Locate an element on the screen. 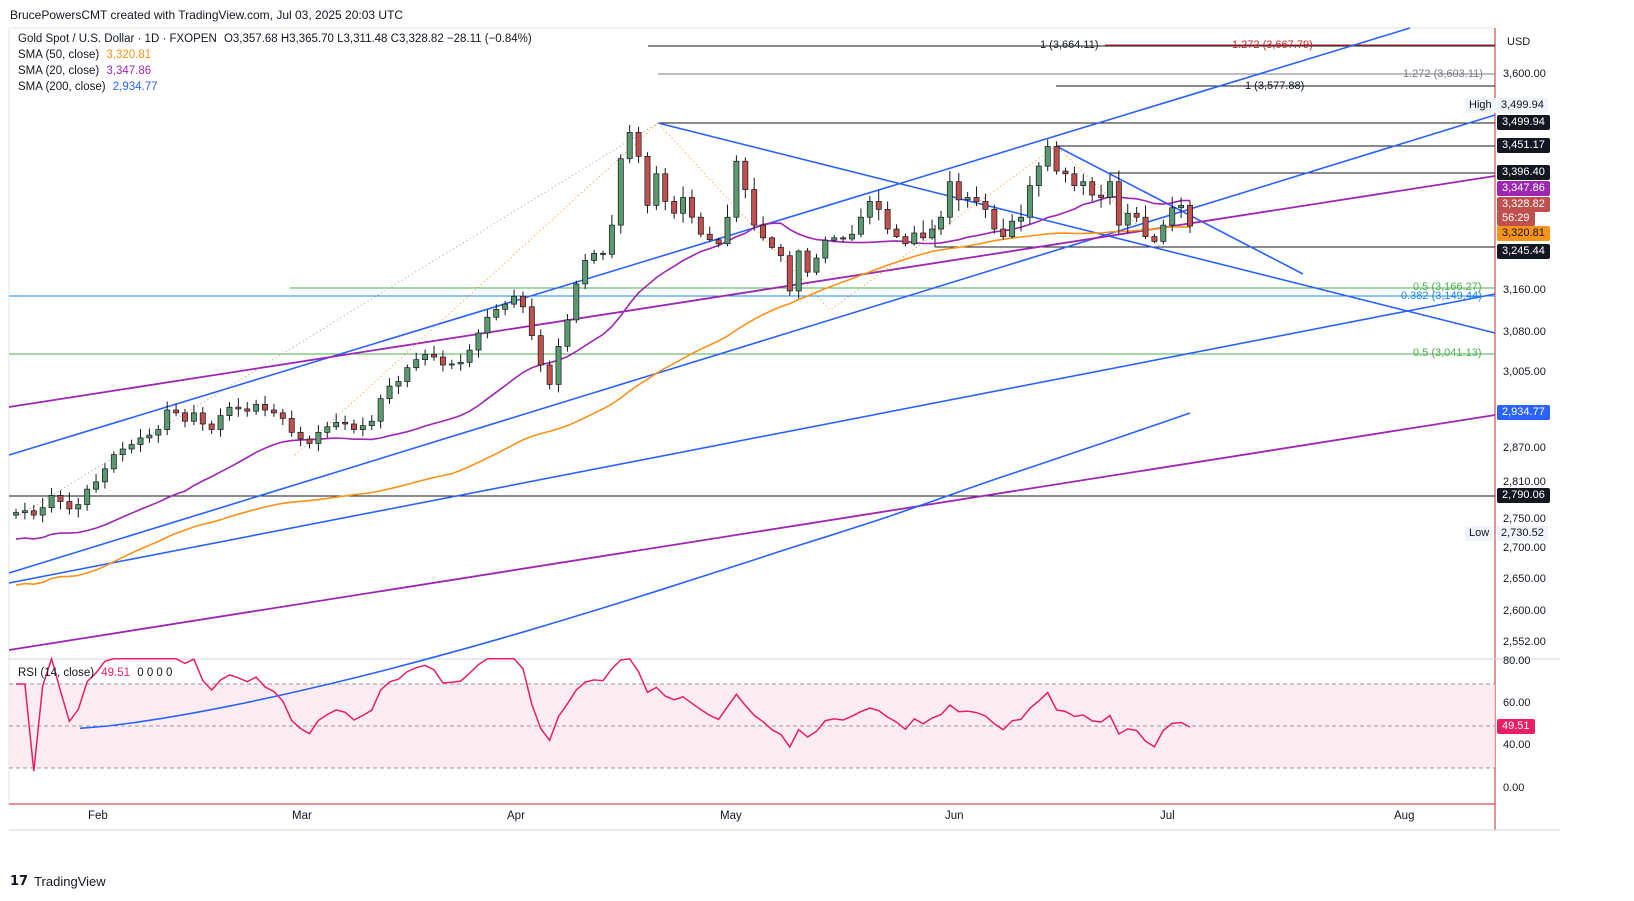  legend-sma20-value: 3,347.86 is located at coordinates (129, 71).